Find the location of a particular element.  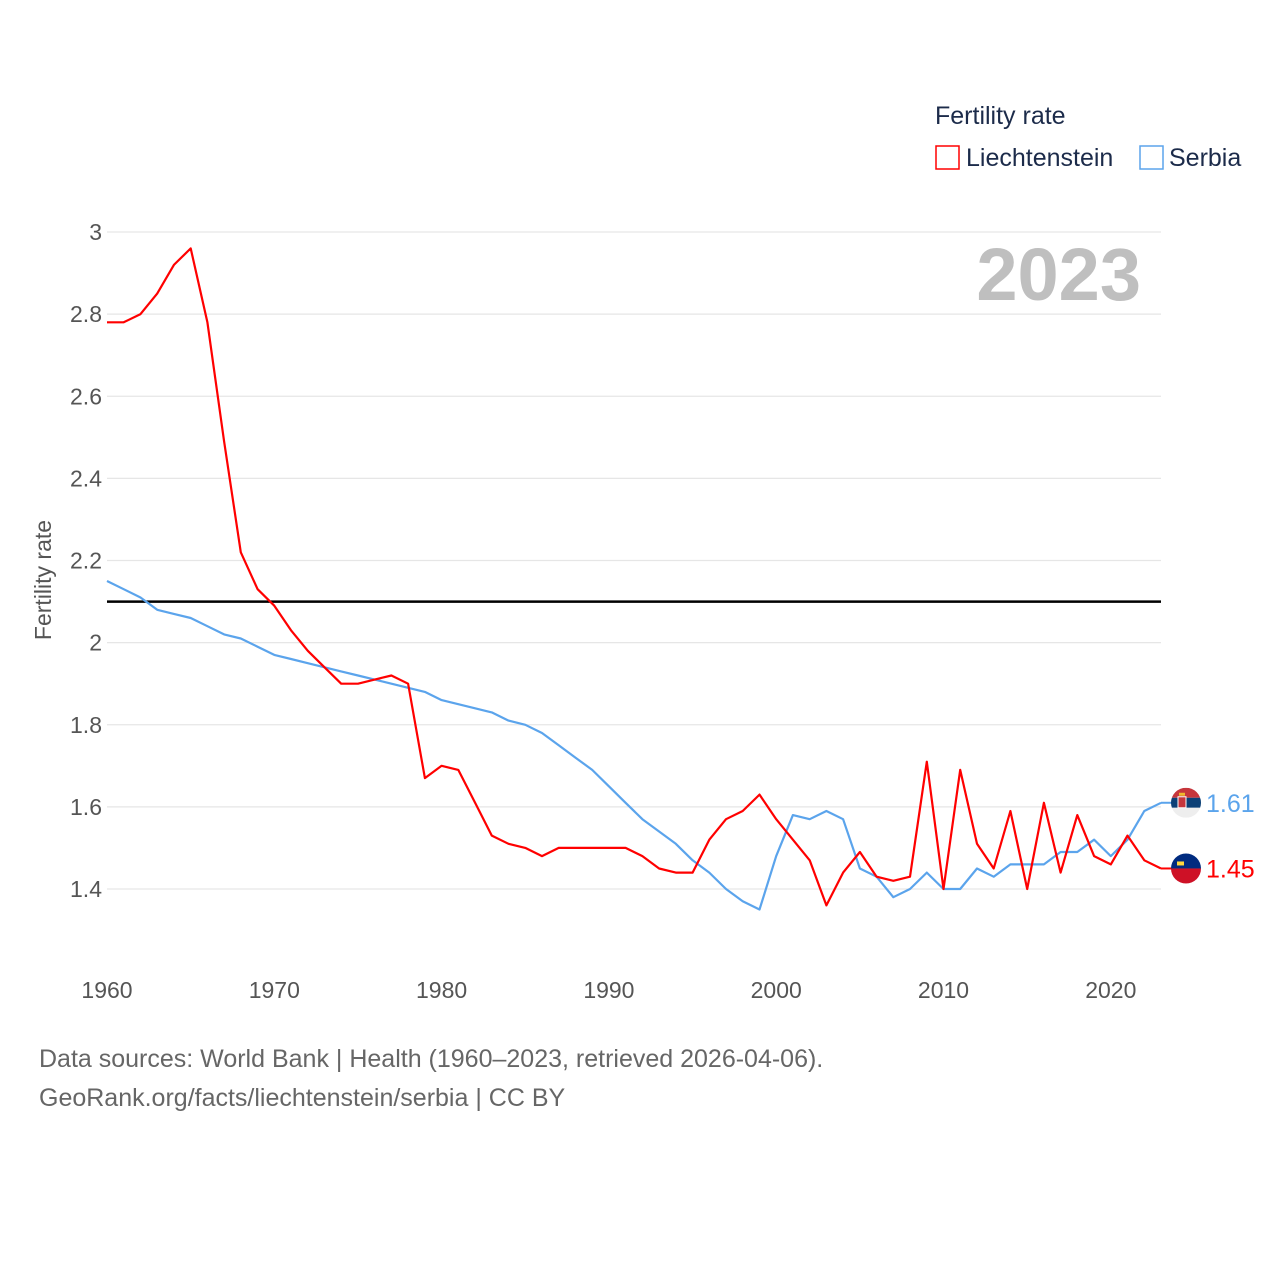

y-tick-label: 1.4 is located at coordinates (86, 889).